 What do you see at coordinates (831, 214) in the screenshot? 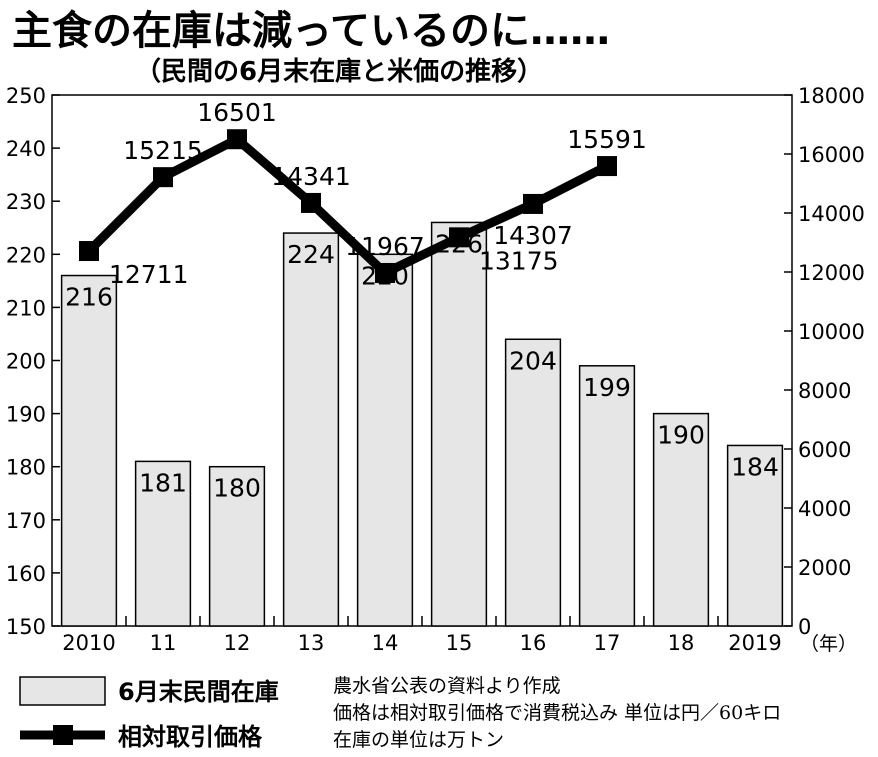
I see `y-right-tick-label: 14000` at bounding box center [831, 214].